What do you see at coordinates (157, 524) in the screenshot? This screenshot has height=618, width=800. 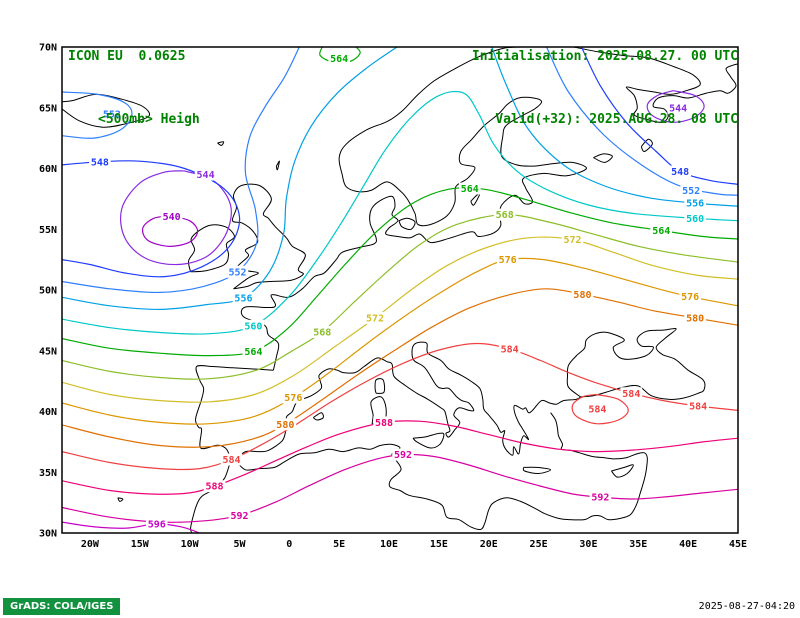 I see `svg-text: 596` at bounding box center [157, 524].